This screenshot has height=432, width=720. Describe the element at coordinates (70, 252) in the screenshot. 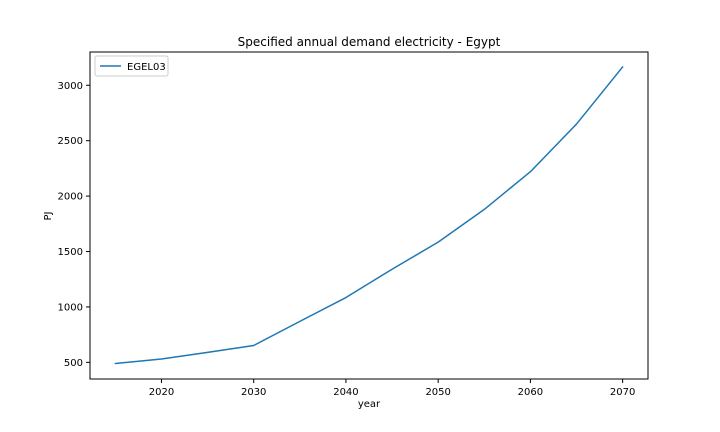

I see `y-tick-label: 1500` at that location.